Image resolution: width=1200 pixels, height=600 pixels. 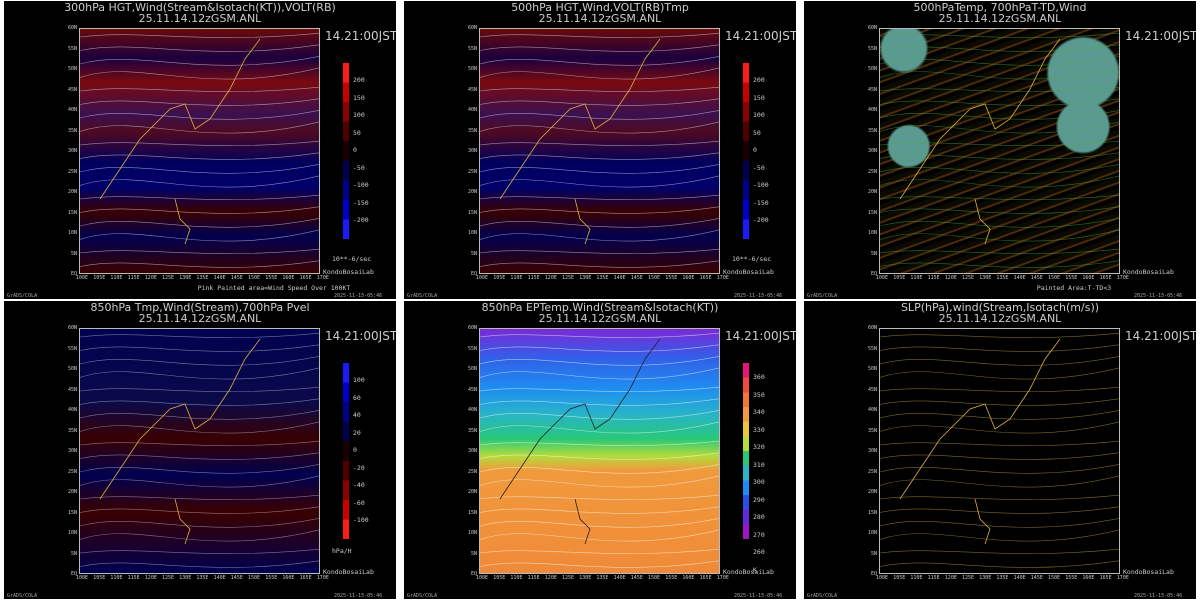 I want to click on panel-title: 500hPaTemp, 700hPaT-TD,Wind, so click(x=1000, y=7).